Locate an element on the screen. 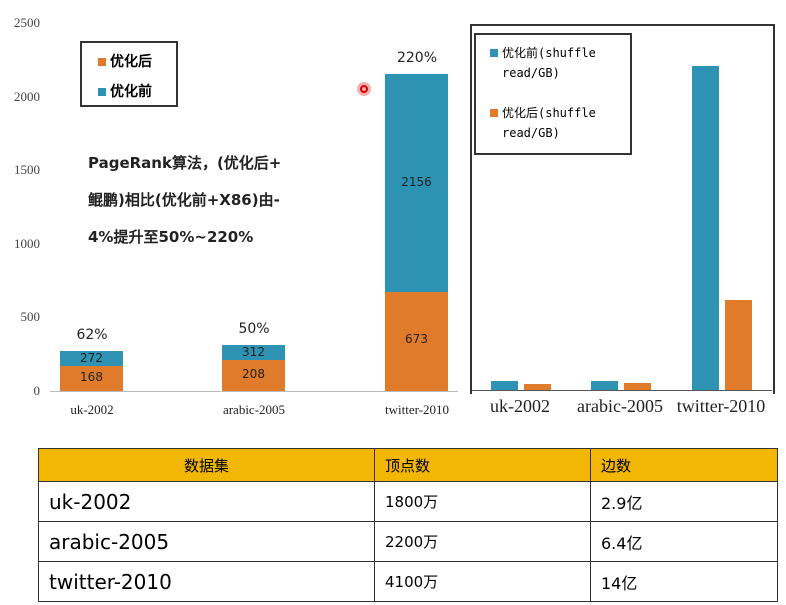  cell: twitter-2010 is located at coordinates (206, 581).